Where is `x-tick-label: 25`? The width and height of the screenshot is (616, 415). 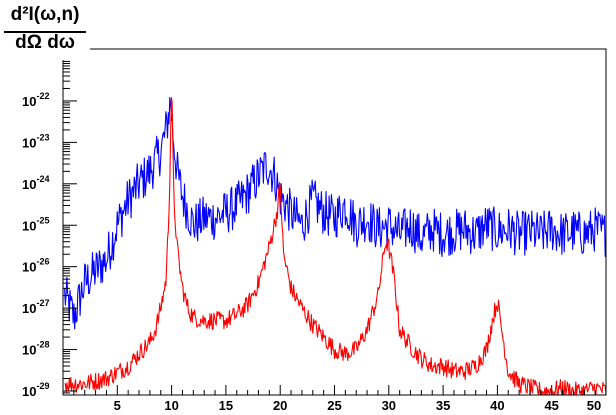 x-tick-label: 25 is located at coordinates (334, 405).